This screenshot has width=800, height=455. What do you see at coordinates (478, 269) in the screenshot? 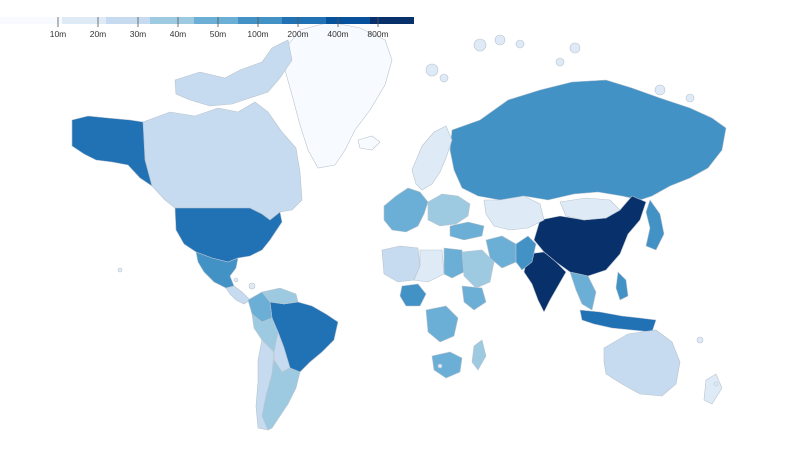
I see `region-saudi-arabia` at bounding box center [478, 269].